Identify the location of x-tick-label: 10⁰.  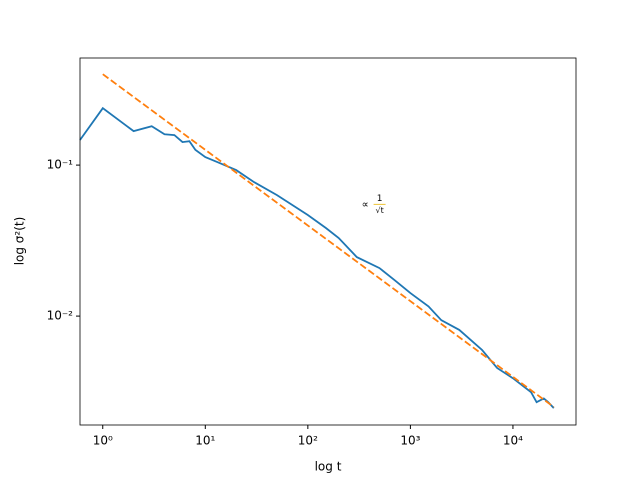
(103, 441).